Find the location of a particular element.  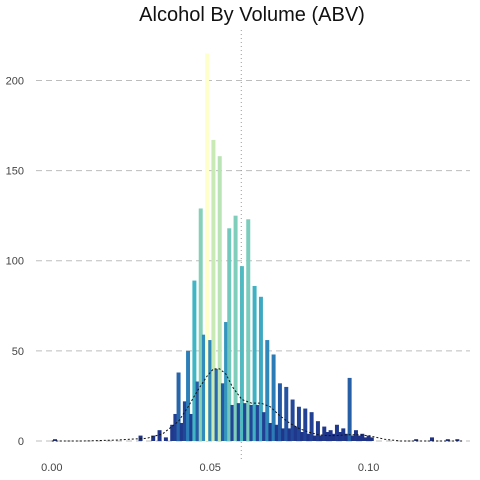

x-tick-labels: 0.00 0.05 0.10 is located at coordinates (210, 468).